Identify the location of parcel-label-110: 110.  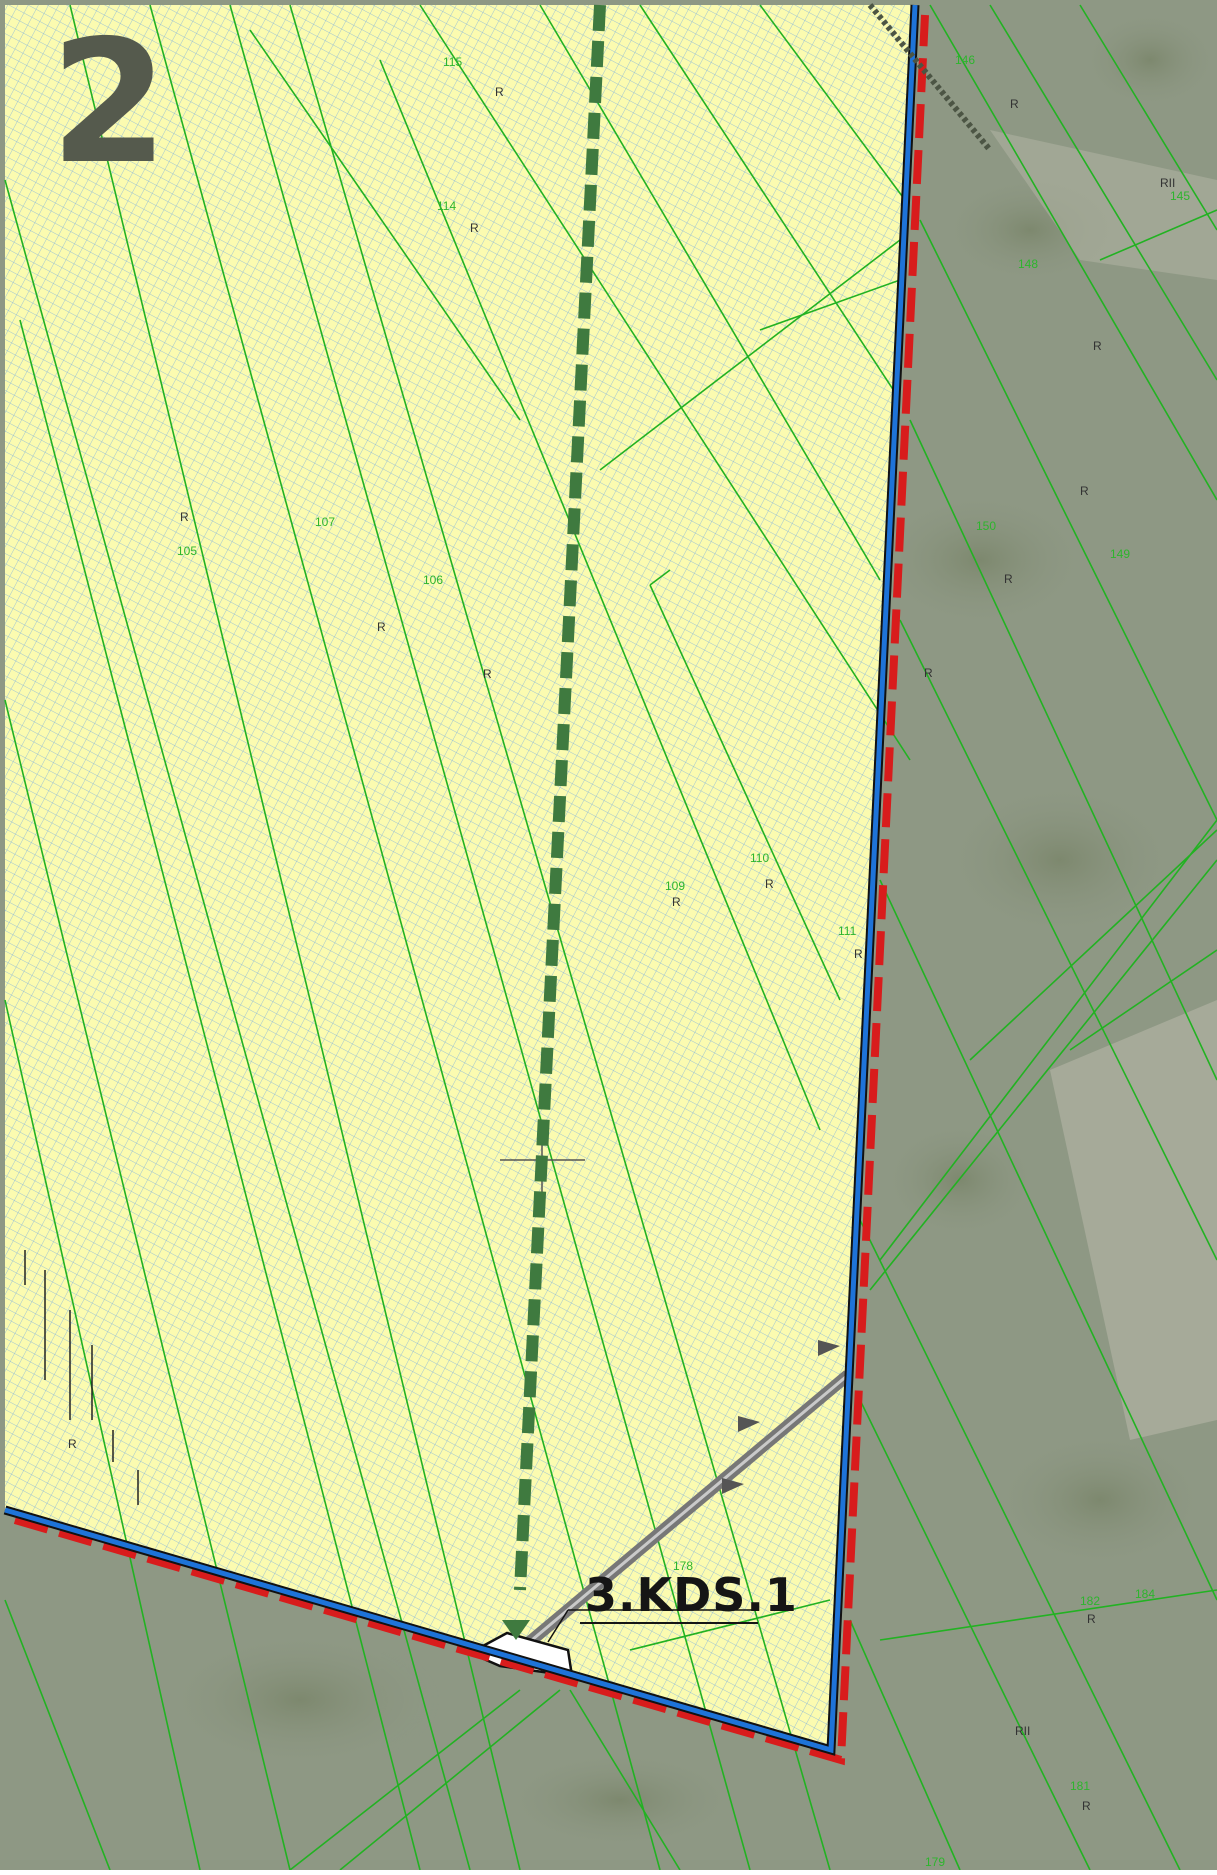
(759, 858).